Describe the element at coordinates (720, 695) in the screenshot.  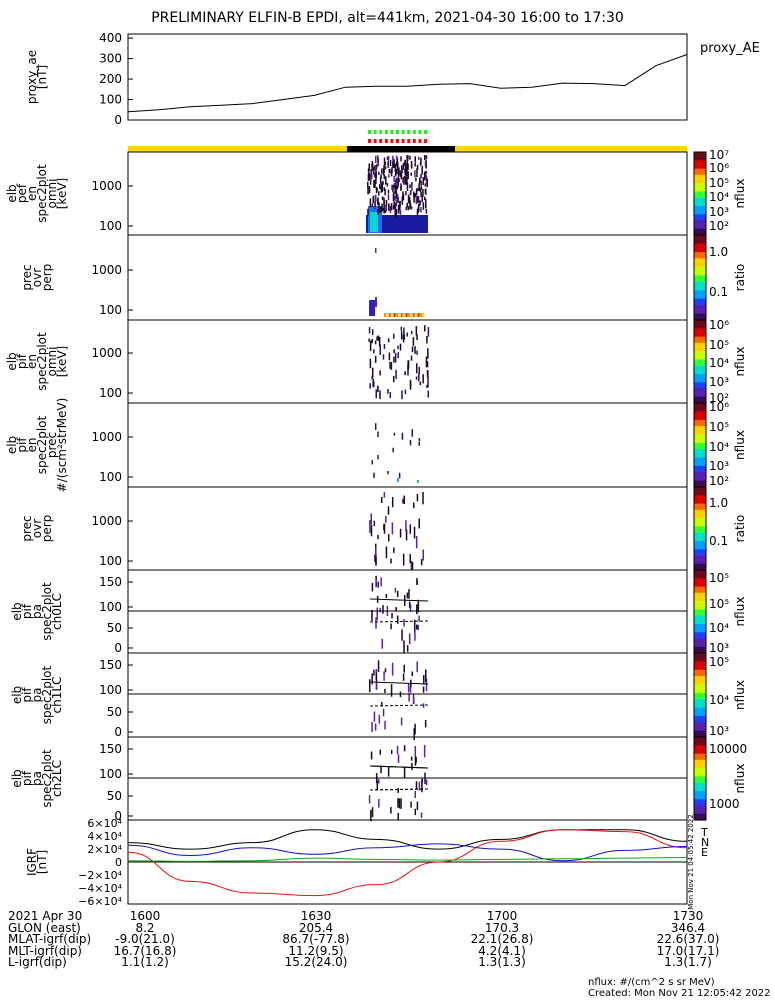
I see `panel-7-colorbar: 10⁵ 10⁴ 10³ nflux` at that location.